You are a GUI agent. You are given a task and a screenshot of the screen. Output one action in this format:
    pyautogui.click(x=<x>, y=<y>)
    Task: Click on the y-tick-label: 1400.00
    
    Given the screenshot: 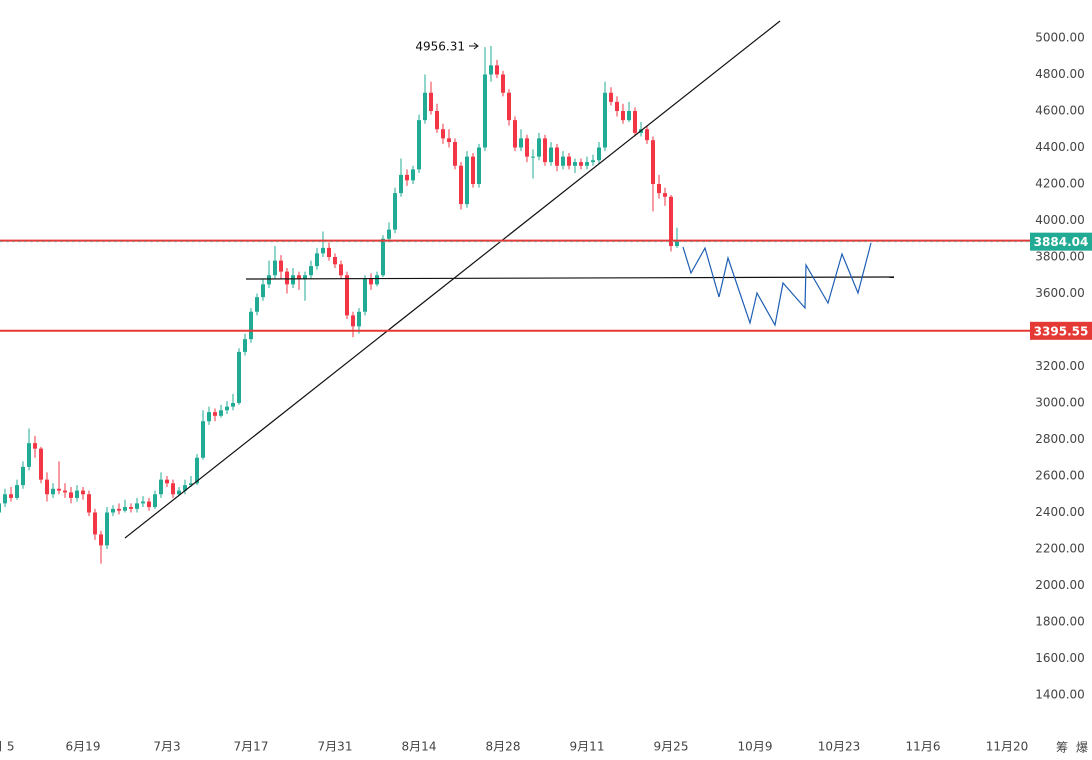 What is the action you would take?
    pyautogui.click(x=1060, y=695)
    